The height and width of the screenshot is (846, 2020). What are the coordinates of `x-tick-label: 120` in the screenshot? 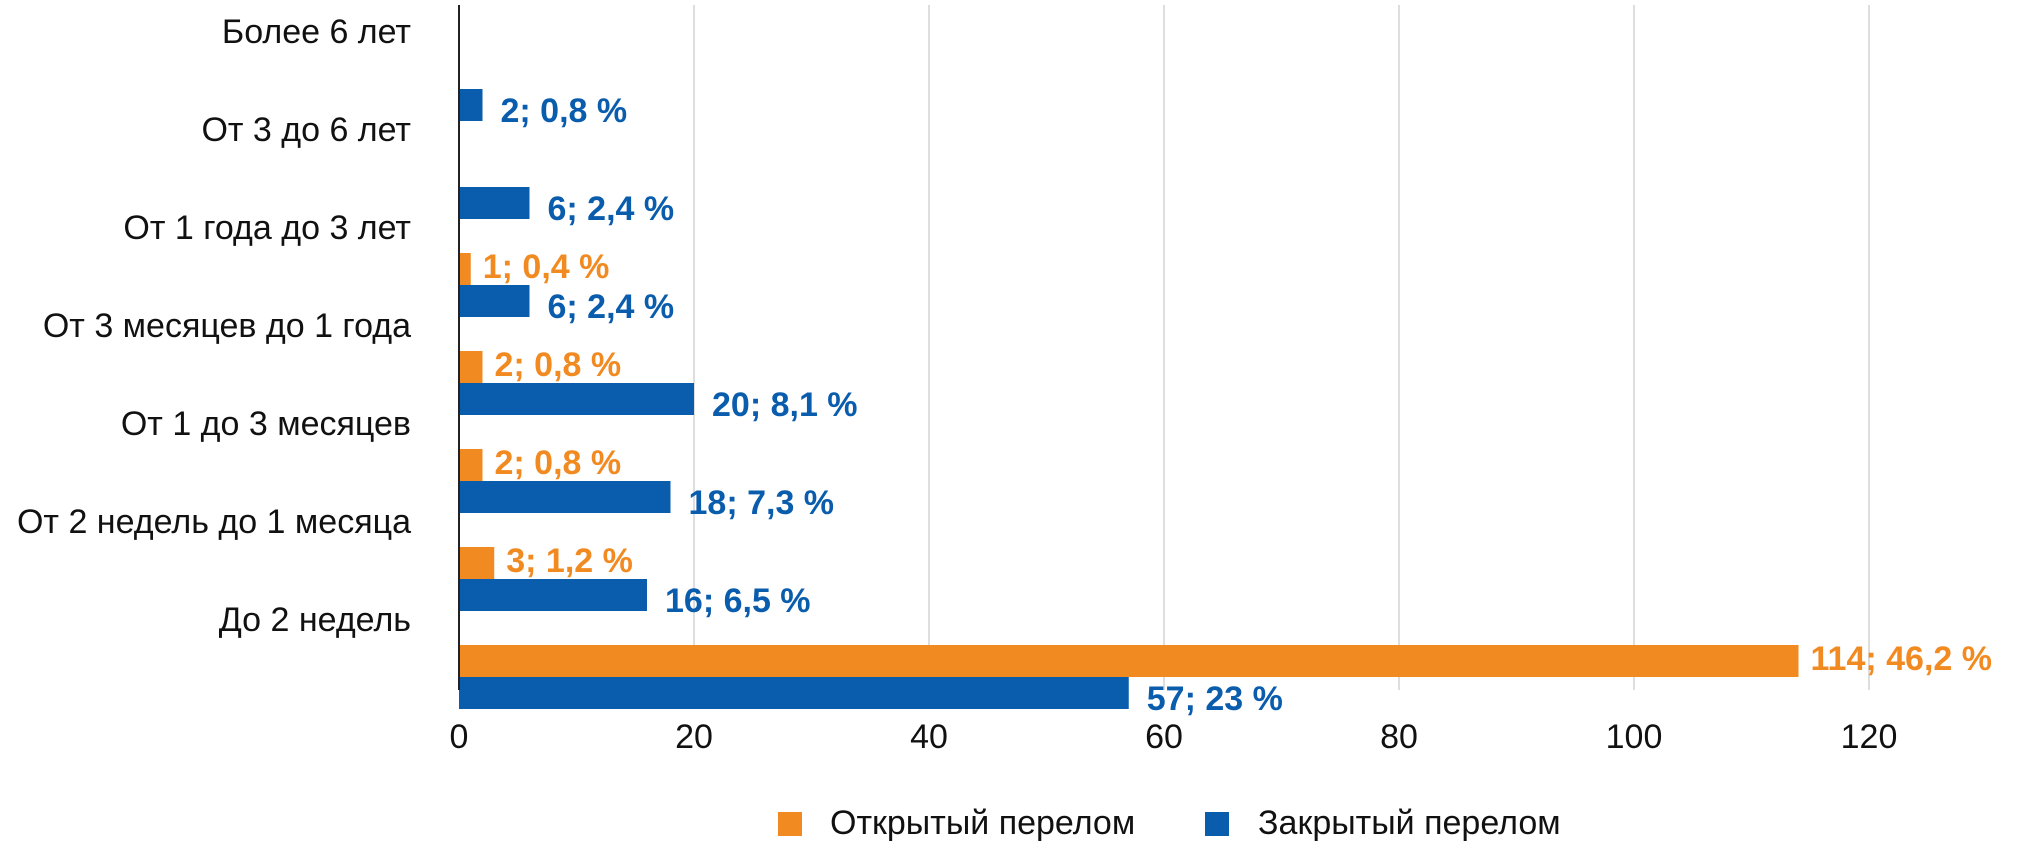 It's located at (1869, 737).